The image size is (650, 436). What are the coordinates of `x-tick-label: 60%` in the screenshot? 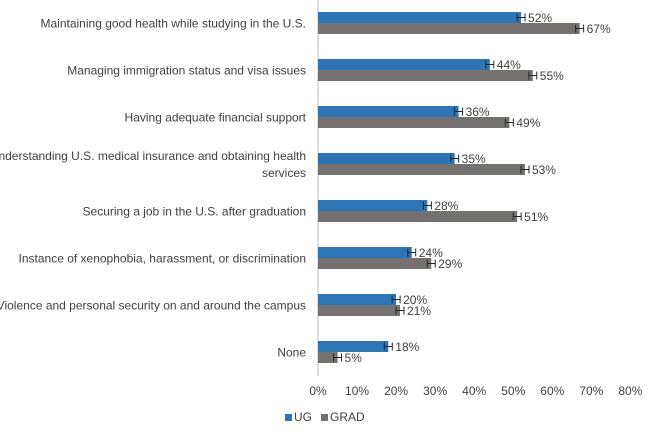 It's located at (552, 391).